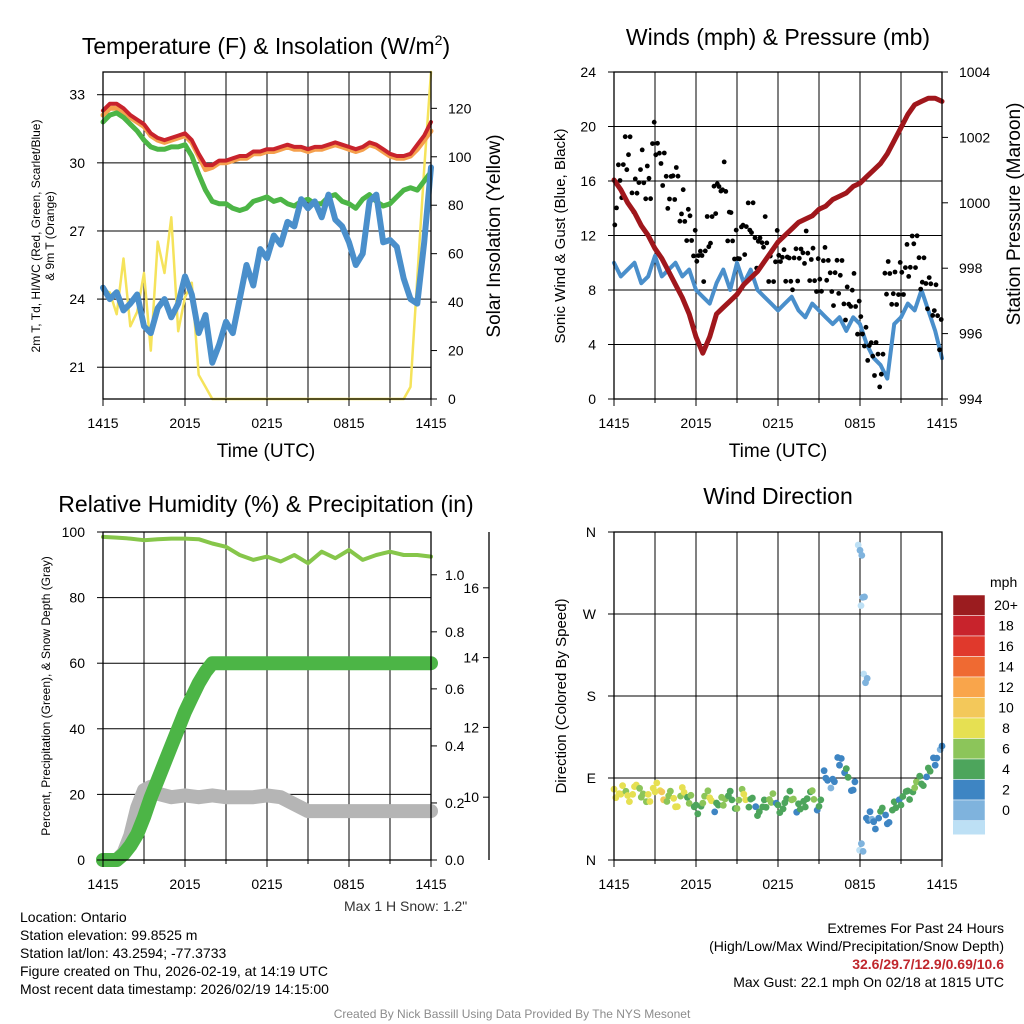 The width and height of the screenshot is (1024, 1024). Describe the element at coordinates (588, 127) in the screenshot. I see `wind-y-tick-label: 20` at that location.